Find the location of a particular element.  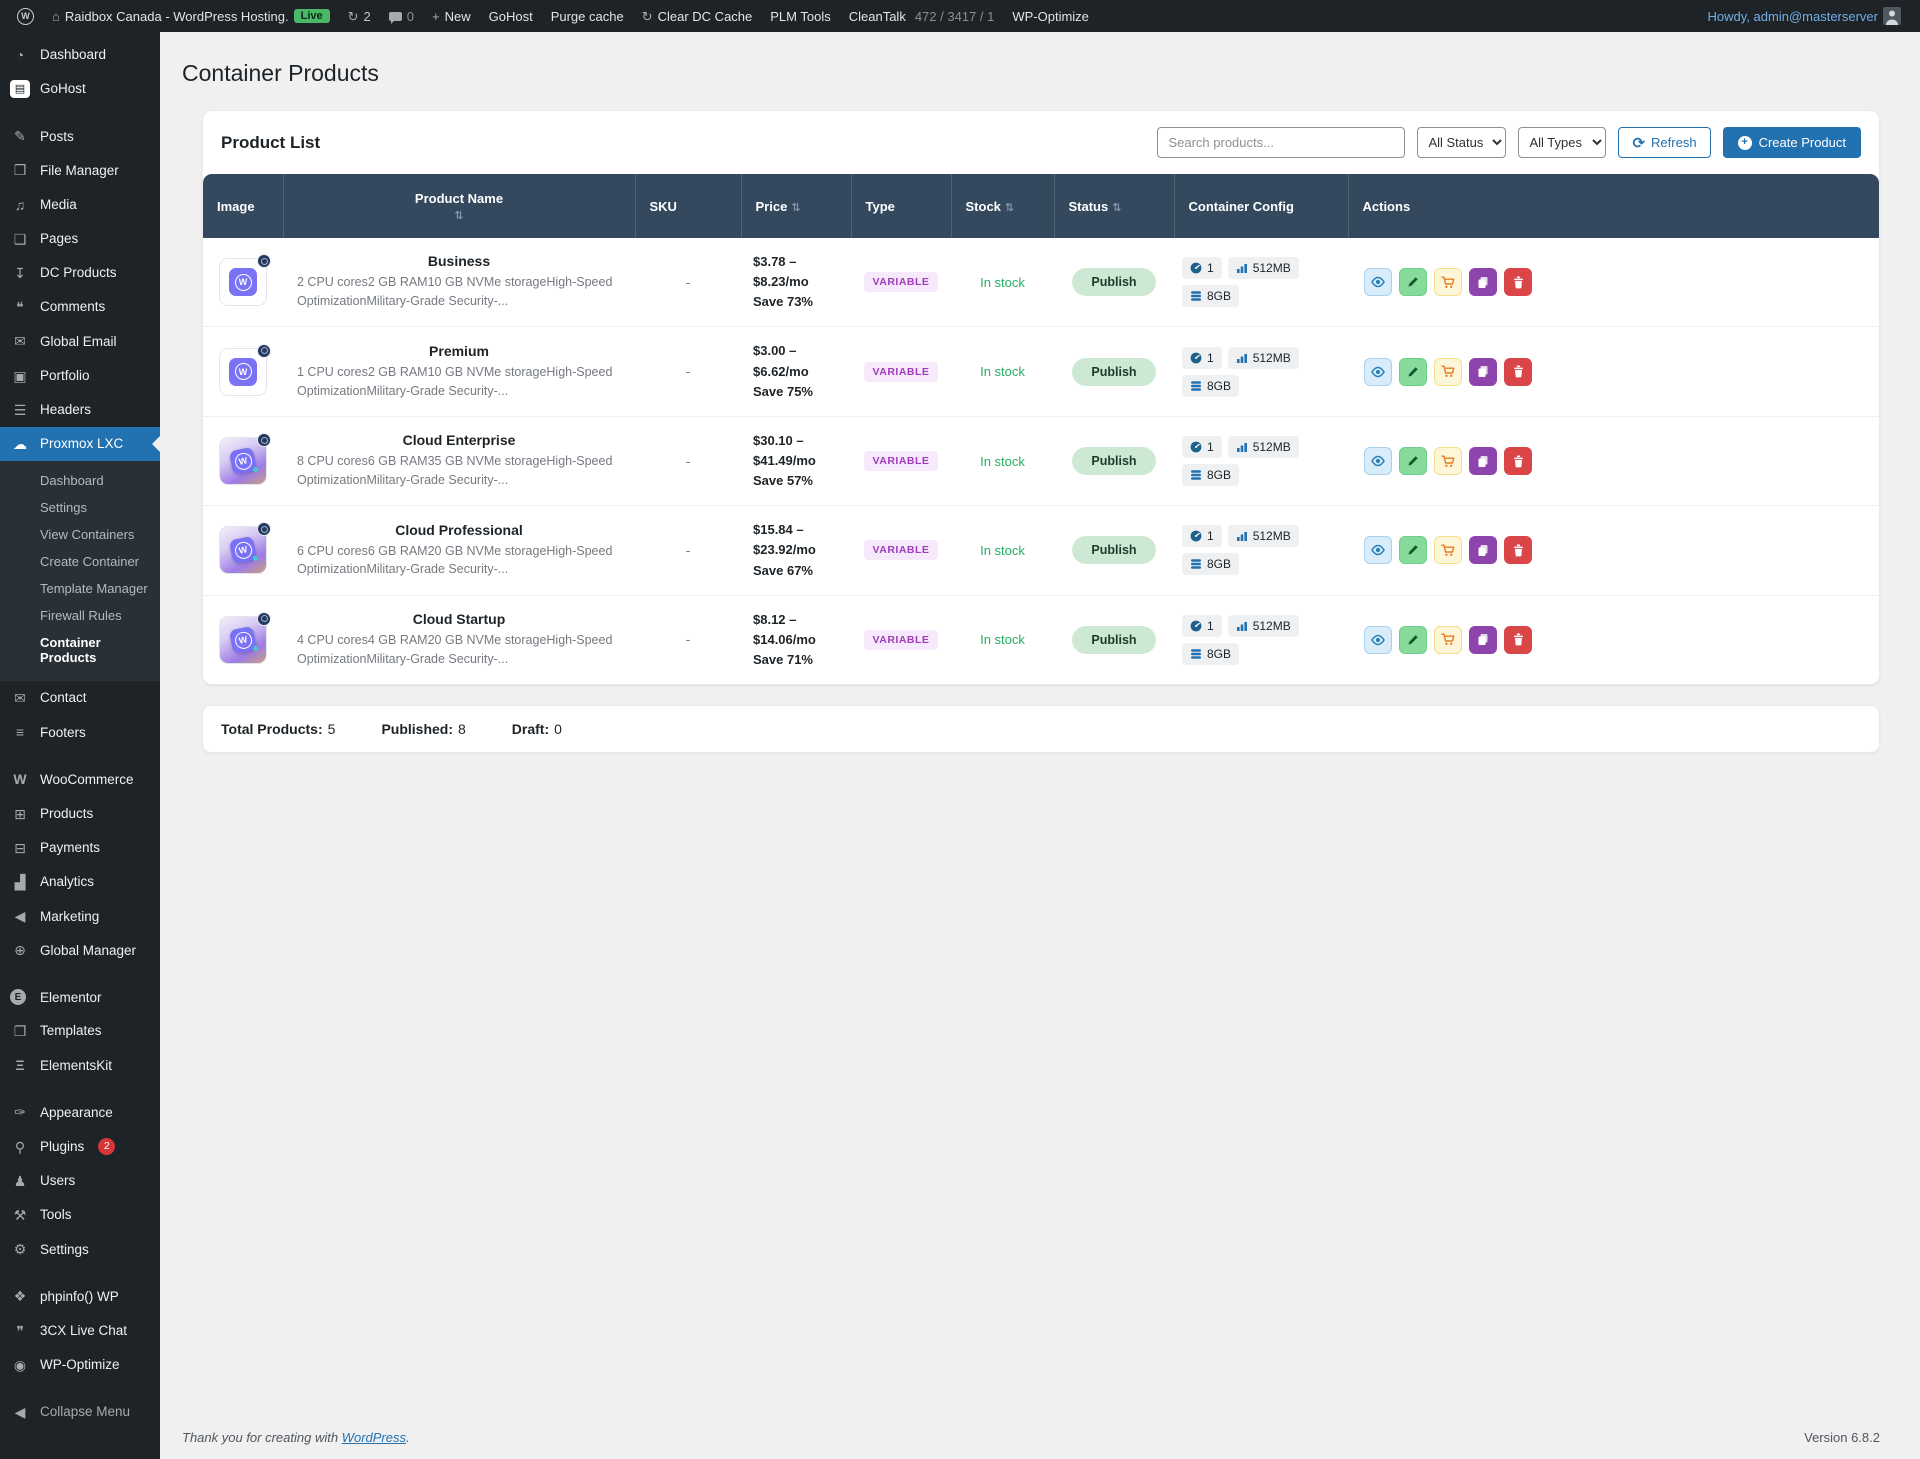

gohost-menu: GoHost is located at coordinates (511, 16).